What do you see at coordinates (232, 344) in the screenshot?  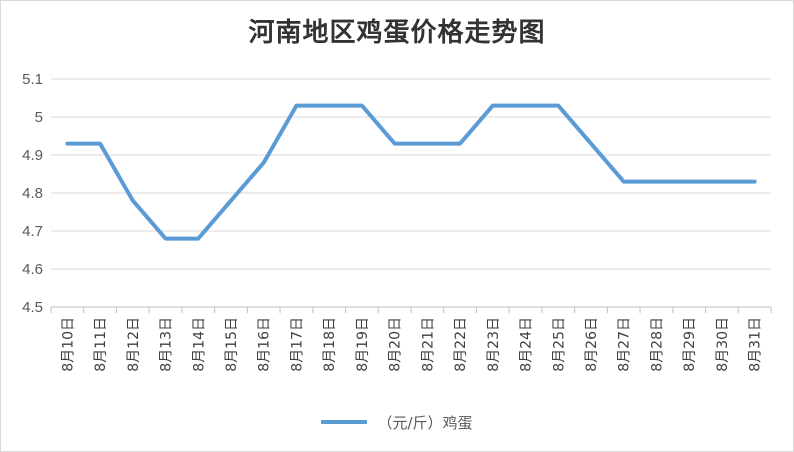 I see `x-tick-label: 8月15日` at bounding box center [232, 344].